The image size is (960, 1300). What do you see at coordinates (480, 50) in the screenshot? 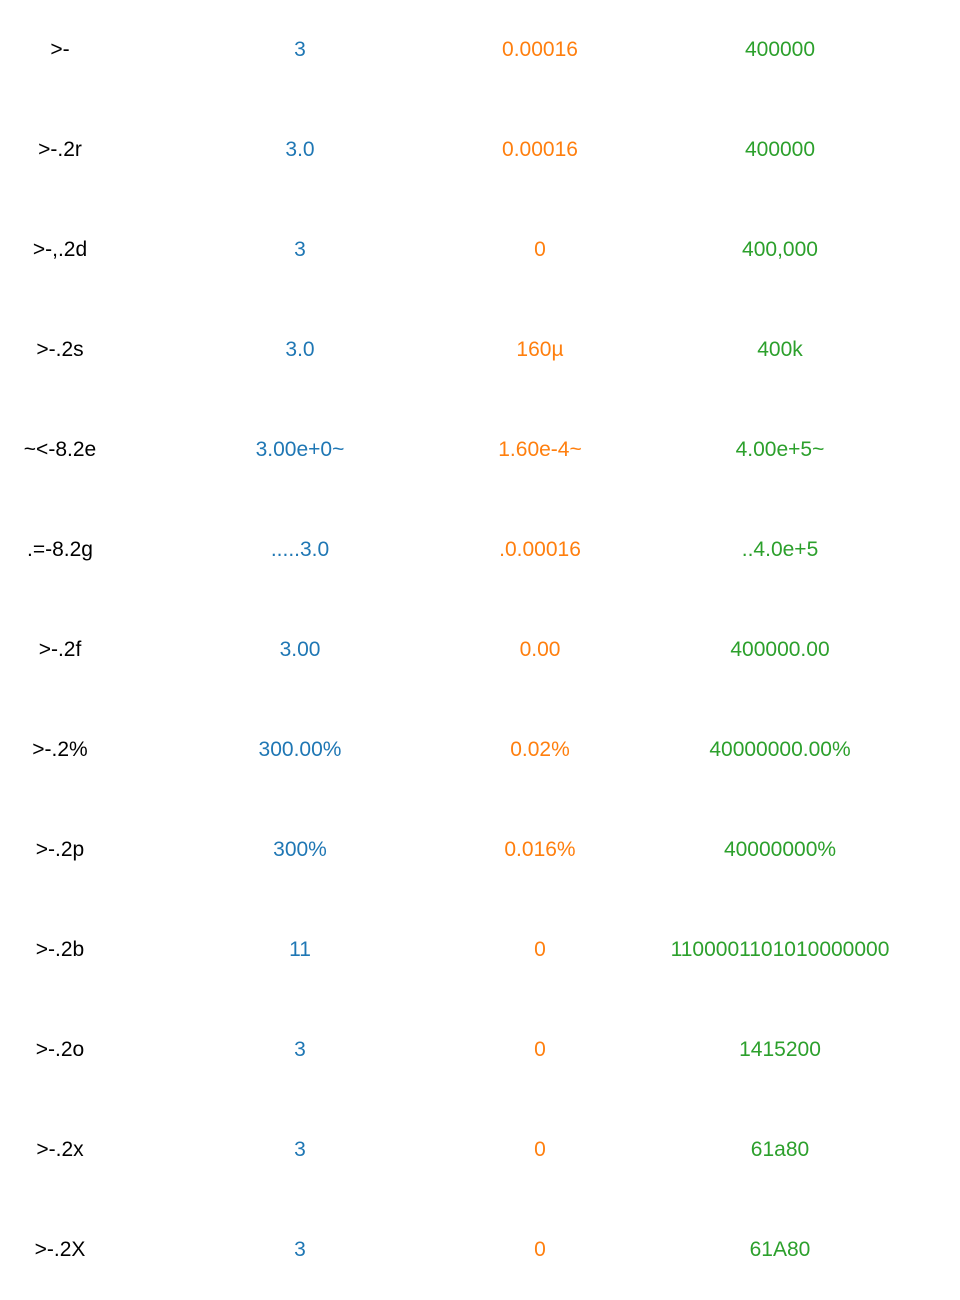
I see `table-row: >- 3 0.00016 400000` at bounding box center [480, 50].